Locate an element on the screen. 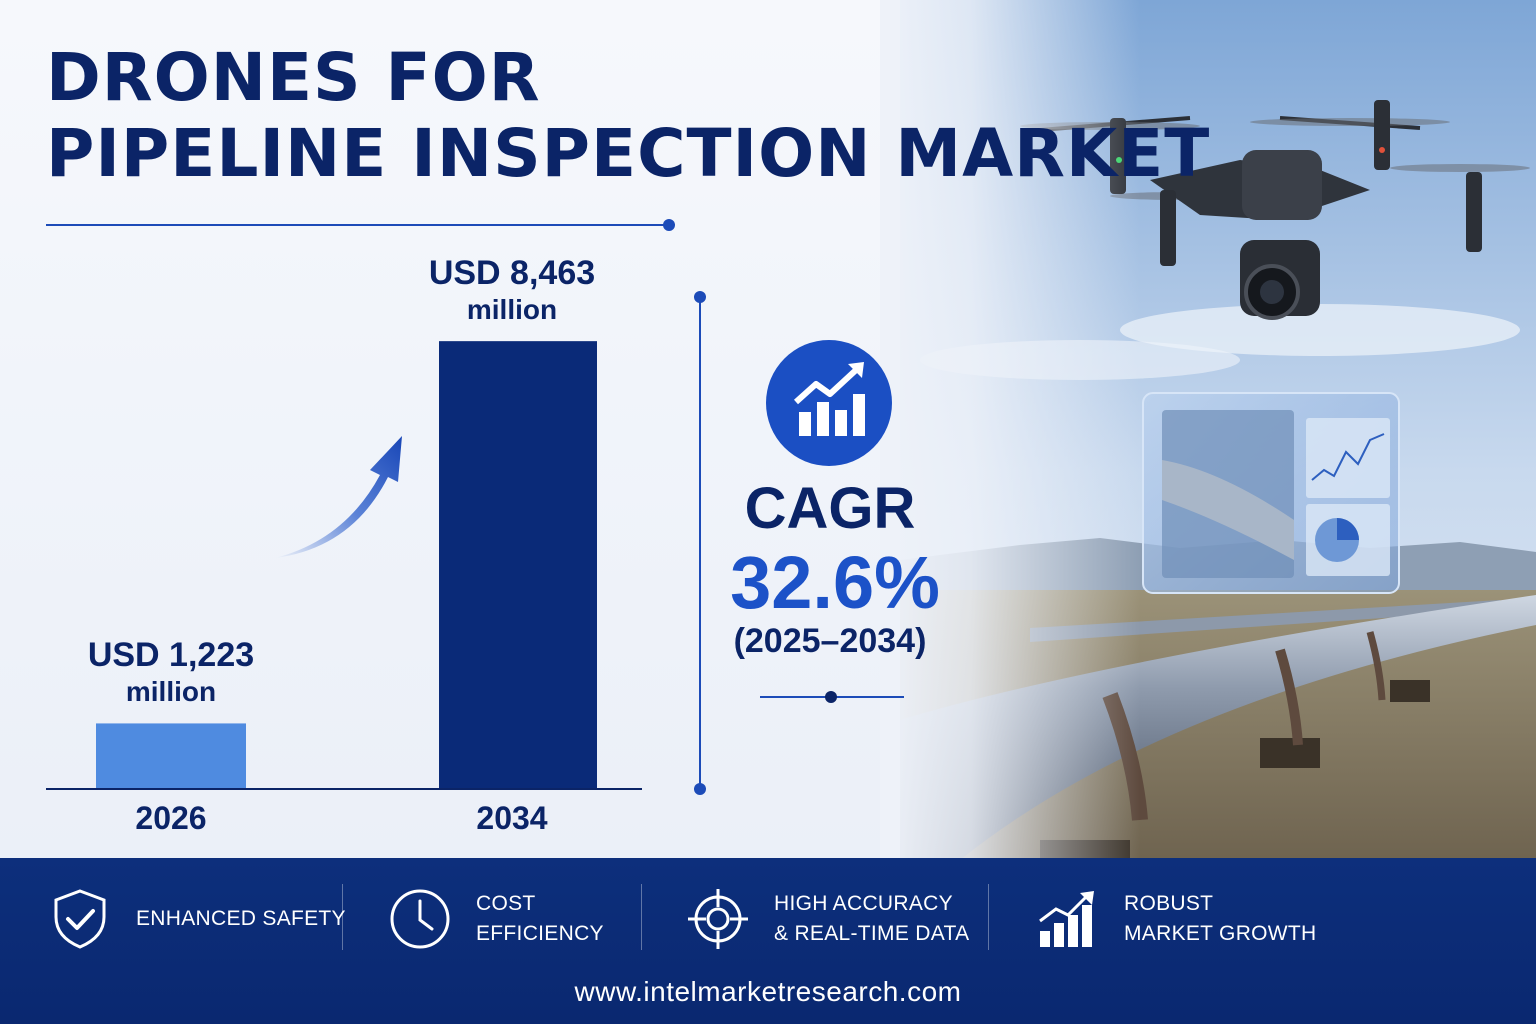  feature-line-1: ROBUST is located at coordinates (1169, 903).